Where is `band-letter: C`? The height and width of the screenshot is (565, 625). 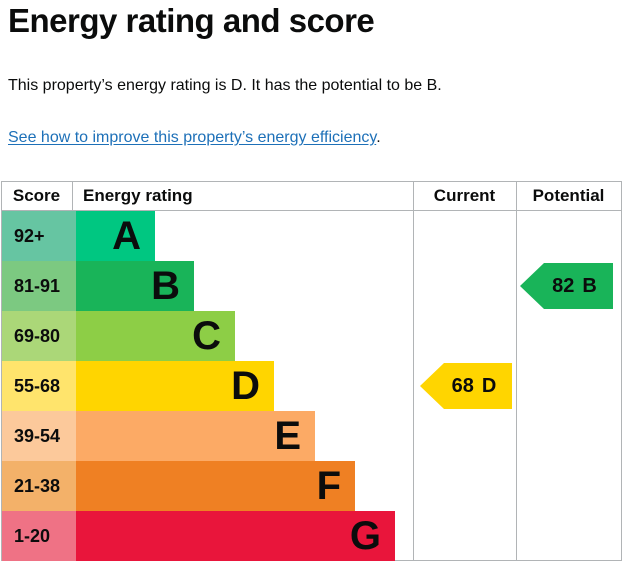
band-letter: C is located at coordinates (206, 336).